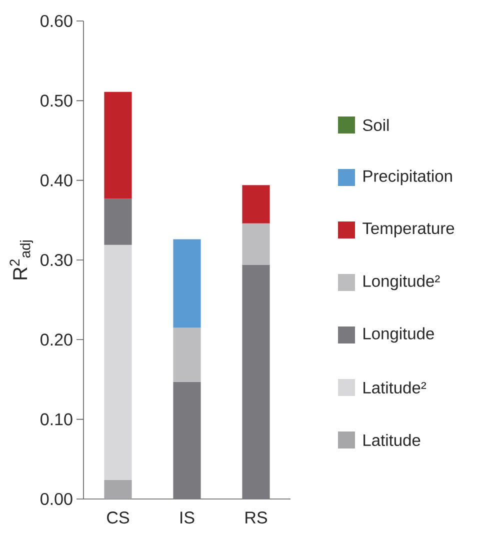 The image size is (480, 534). Describe the element at coordinates (56, 499) in the screenshot. I see `y-tick-label: 0.00` at that location.